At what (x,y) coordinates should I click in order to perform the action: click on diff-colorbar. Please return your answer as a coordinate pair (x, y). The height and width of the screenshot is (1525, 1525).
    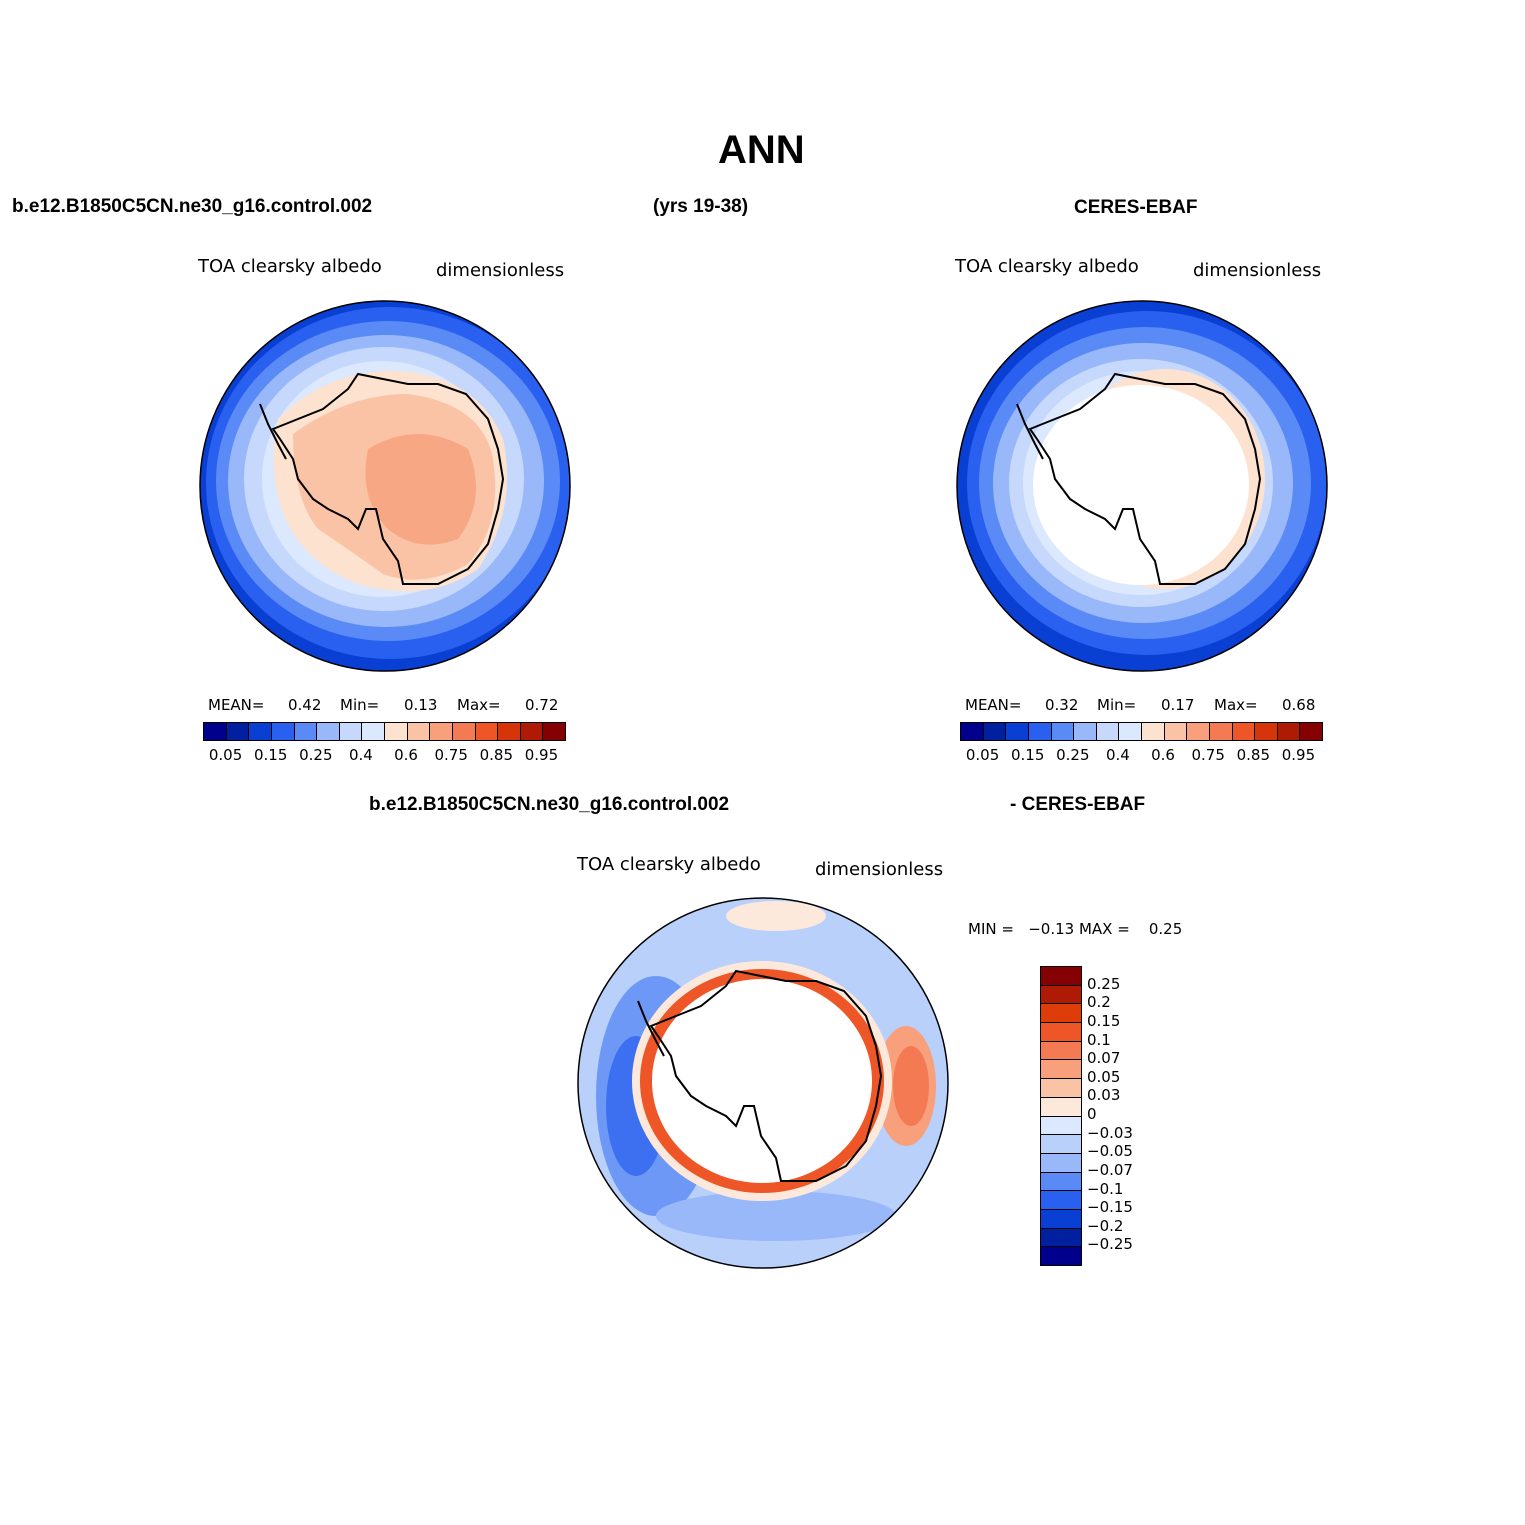
    Looking at the image, I should click on (1061, 1116).